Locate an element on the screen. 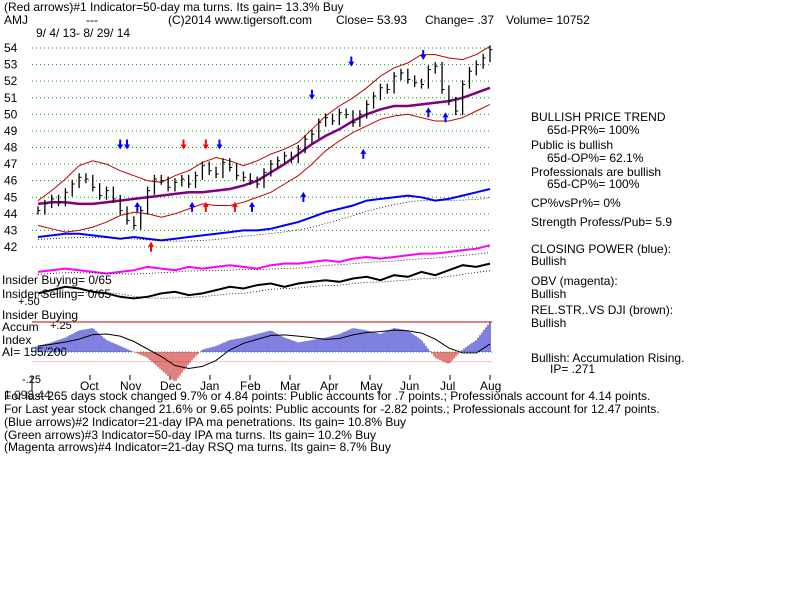 The image size is (800, 600). obv-label: OBV (magenta): is located at coordinates (574, 281).